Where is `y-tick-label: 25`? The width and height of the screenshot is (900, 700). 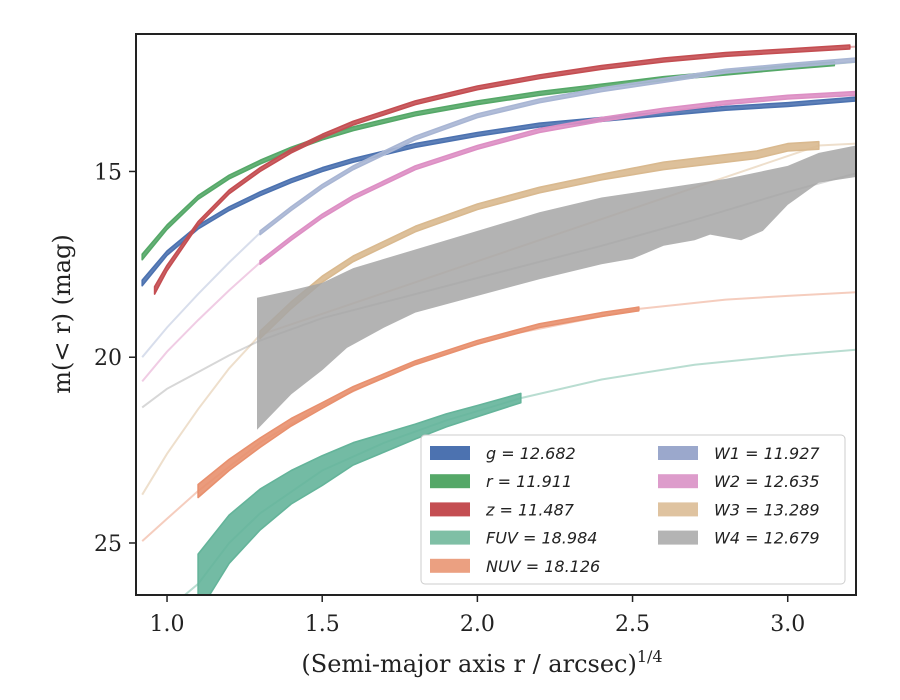
y-tick-label: 25 is located at coordinates (108, 544).